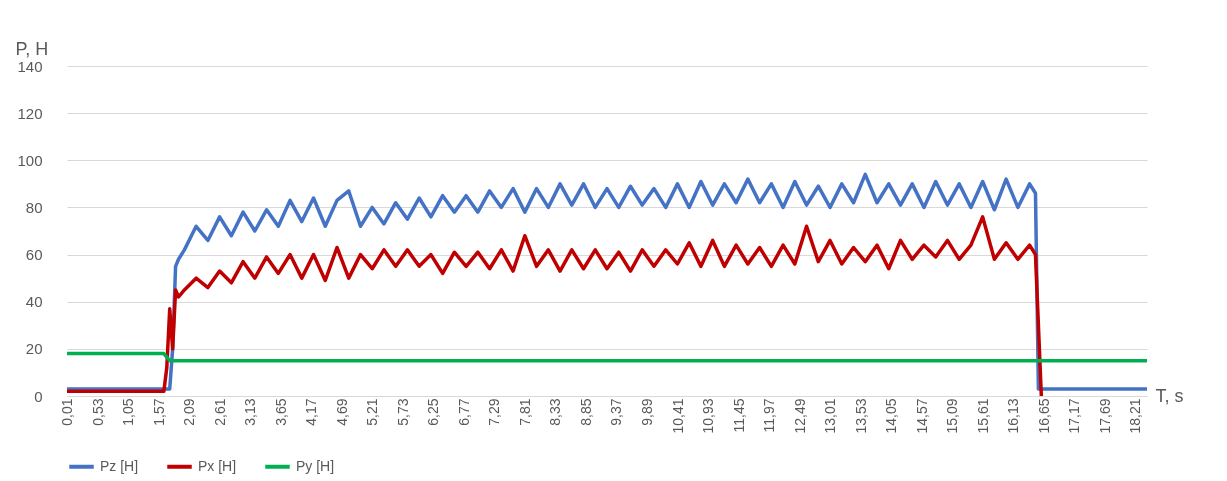  Describe the element at coordinates (280, 412) in the screenshot. I see `x-tick-label: 3,65` at that location.